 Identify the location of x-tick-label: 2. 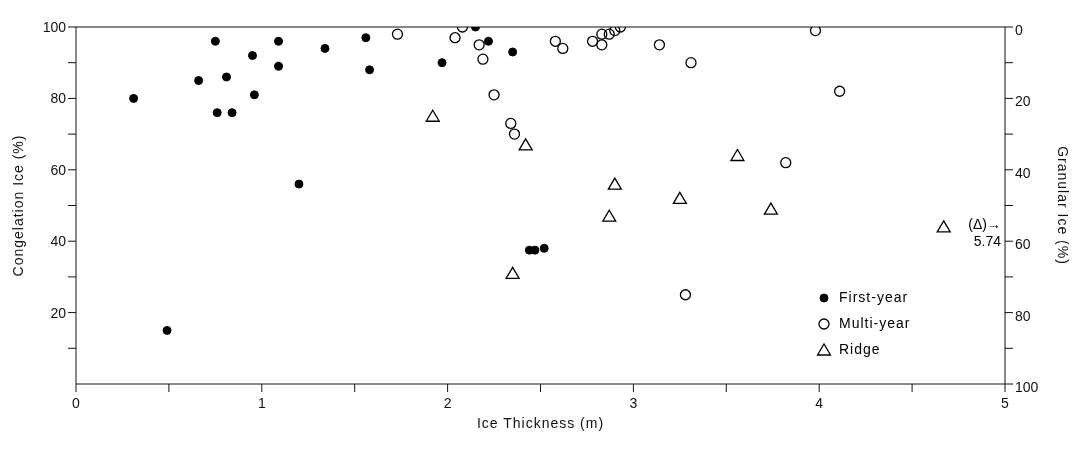
(447, 402).